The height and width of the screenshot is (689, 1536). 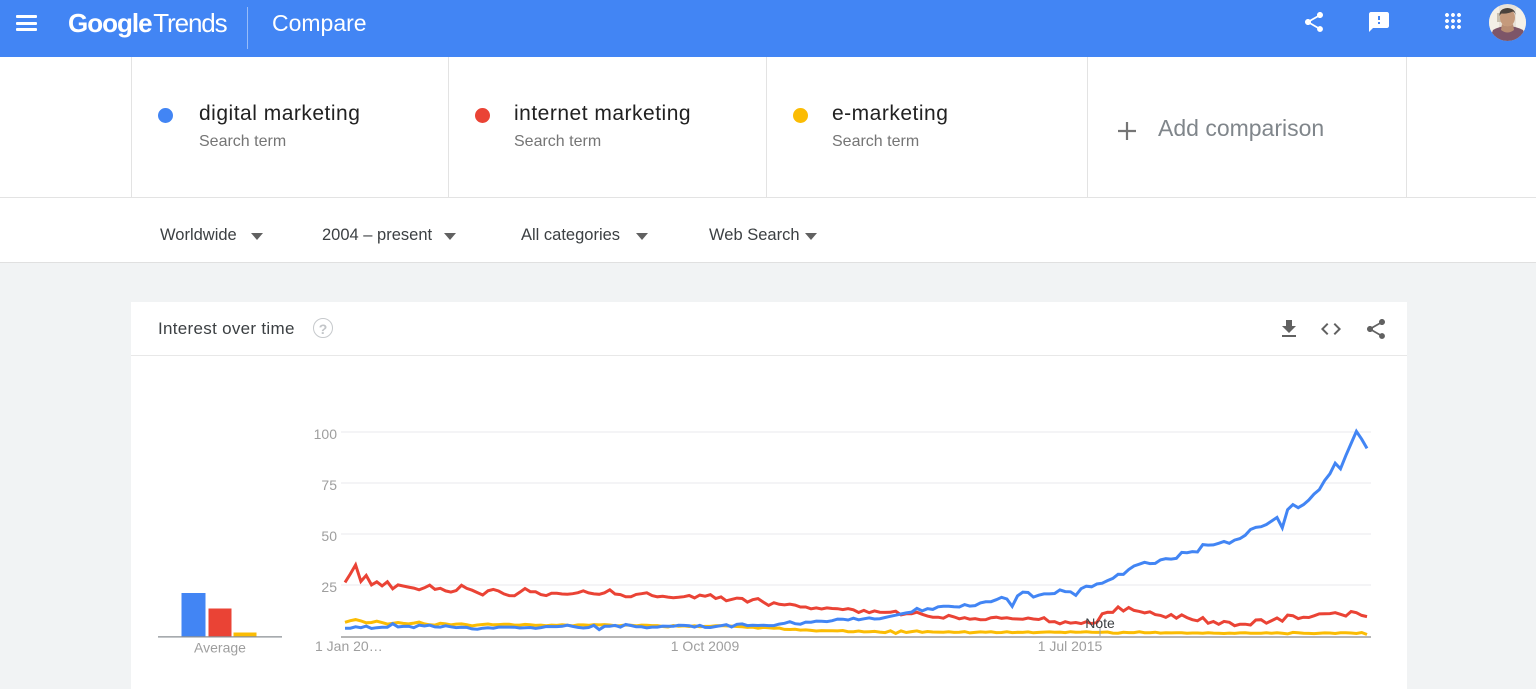 I want to click on svg-text: 75, so click(x=329, y=485).